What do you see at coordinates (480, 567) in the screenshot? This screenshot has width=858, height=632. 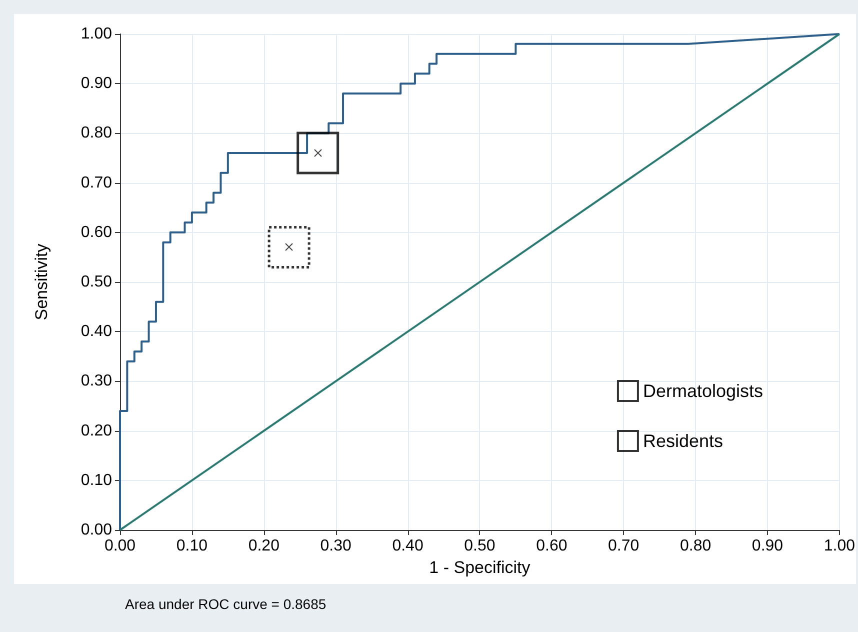 I see `x-axis-title: 1 - Specificity` at bounding box center [480, 567].